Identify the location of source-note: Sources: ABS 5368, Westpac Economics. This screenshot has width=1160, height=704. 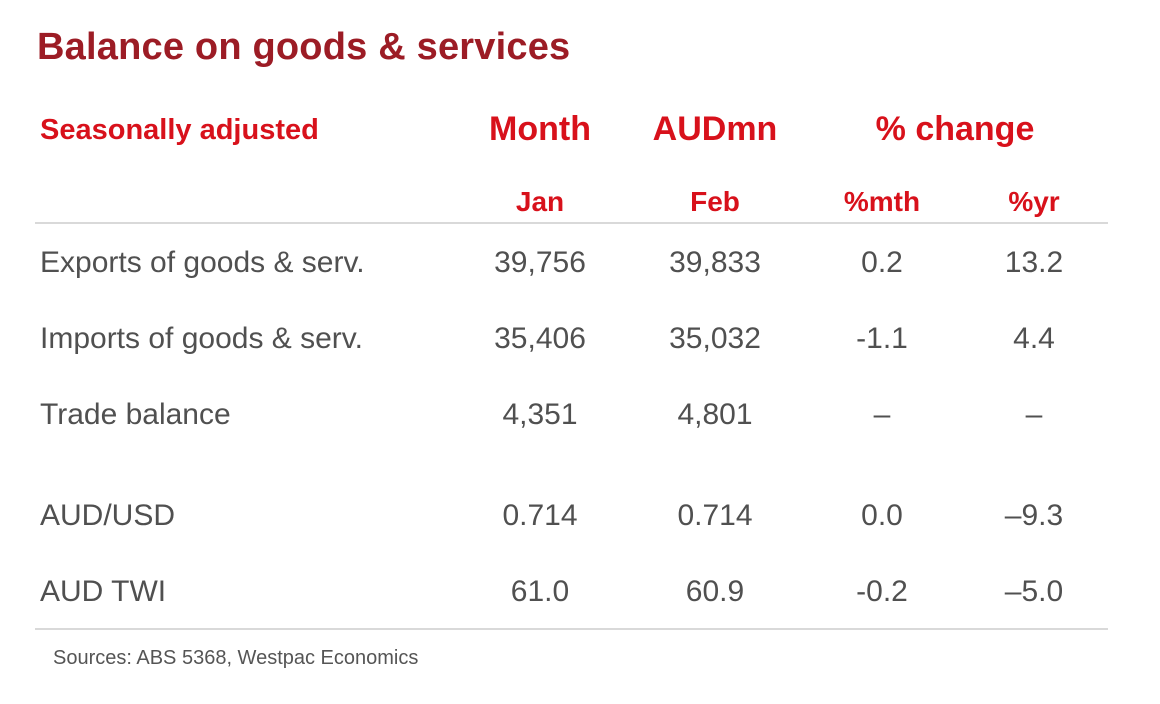
(236, 658).